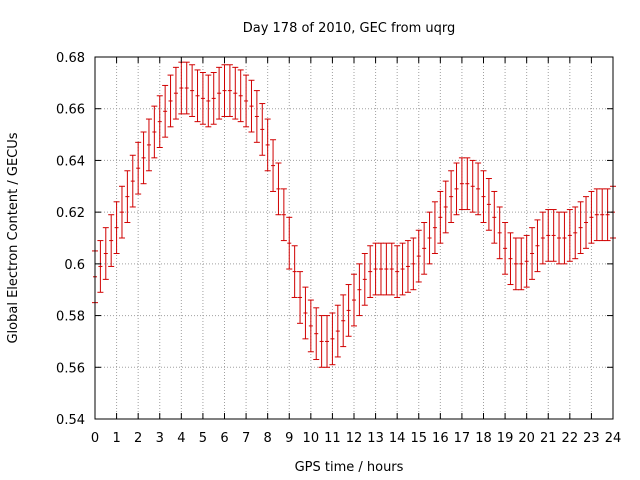 The image size is (640, 480). What do you see at coordinates (311, 438) in the screenshot?
I see `x-tick-label: 10` at bounding box center [311, 438].